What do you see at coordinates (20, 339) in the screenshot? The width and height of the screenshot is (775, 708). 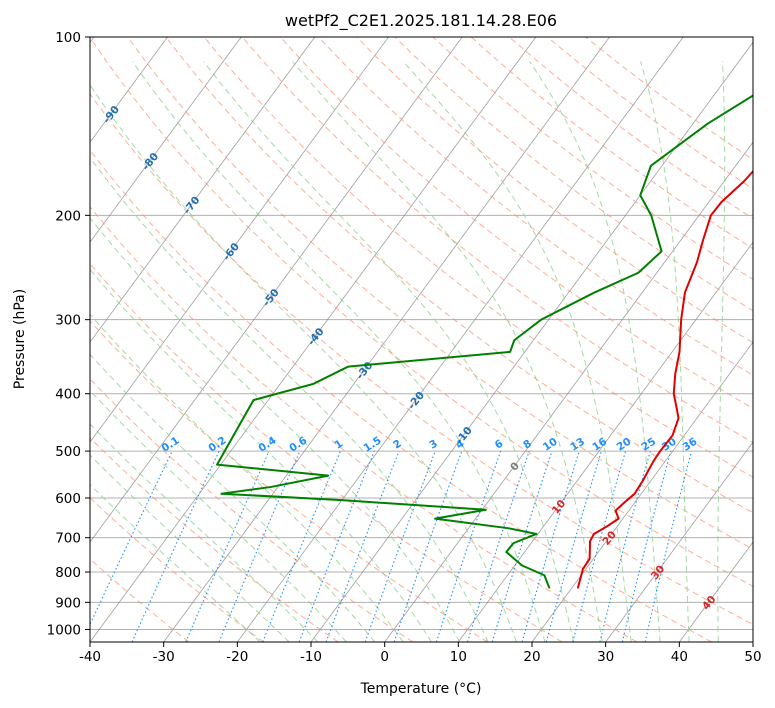 I see `y-axis-label: Pressure (hPa)` at bounding box center [20, 339].